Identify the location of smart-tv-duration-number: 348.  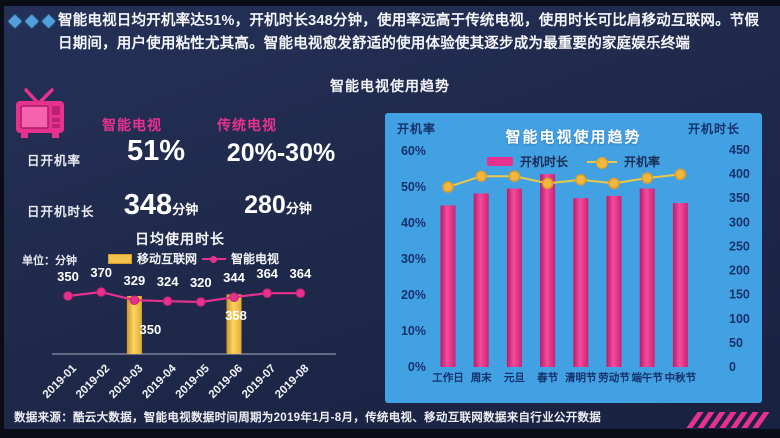
(148, 205).